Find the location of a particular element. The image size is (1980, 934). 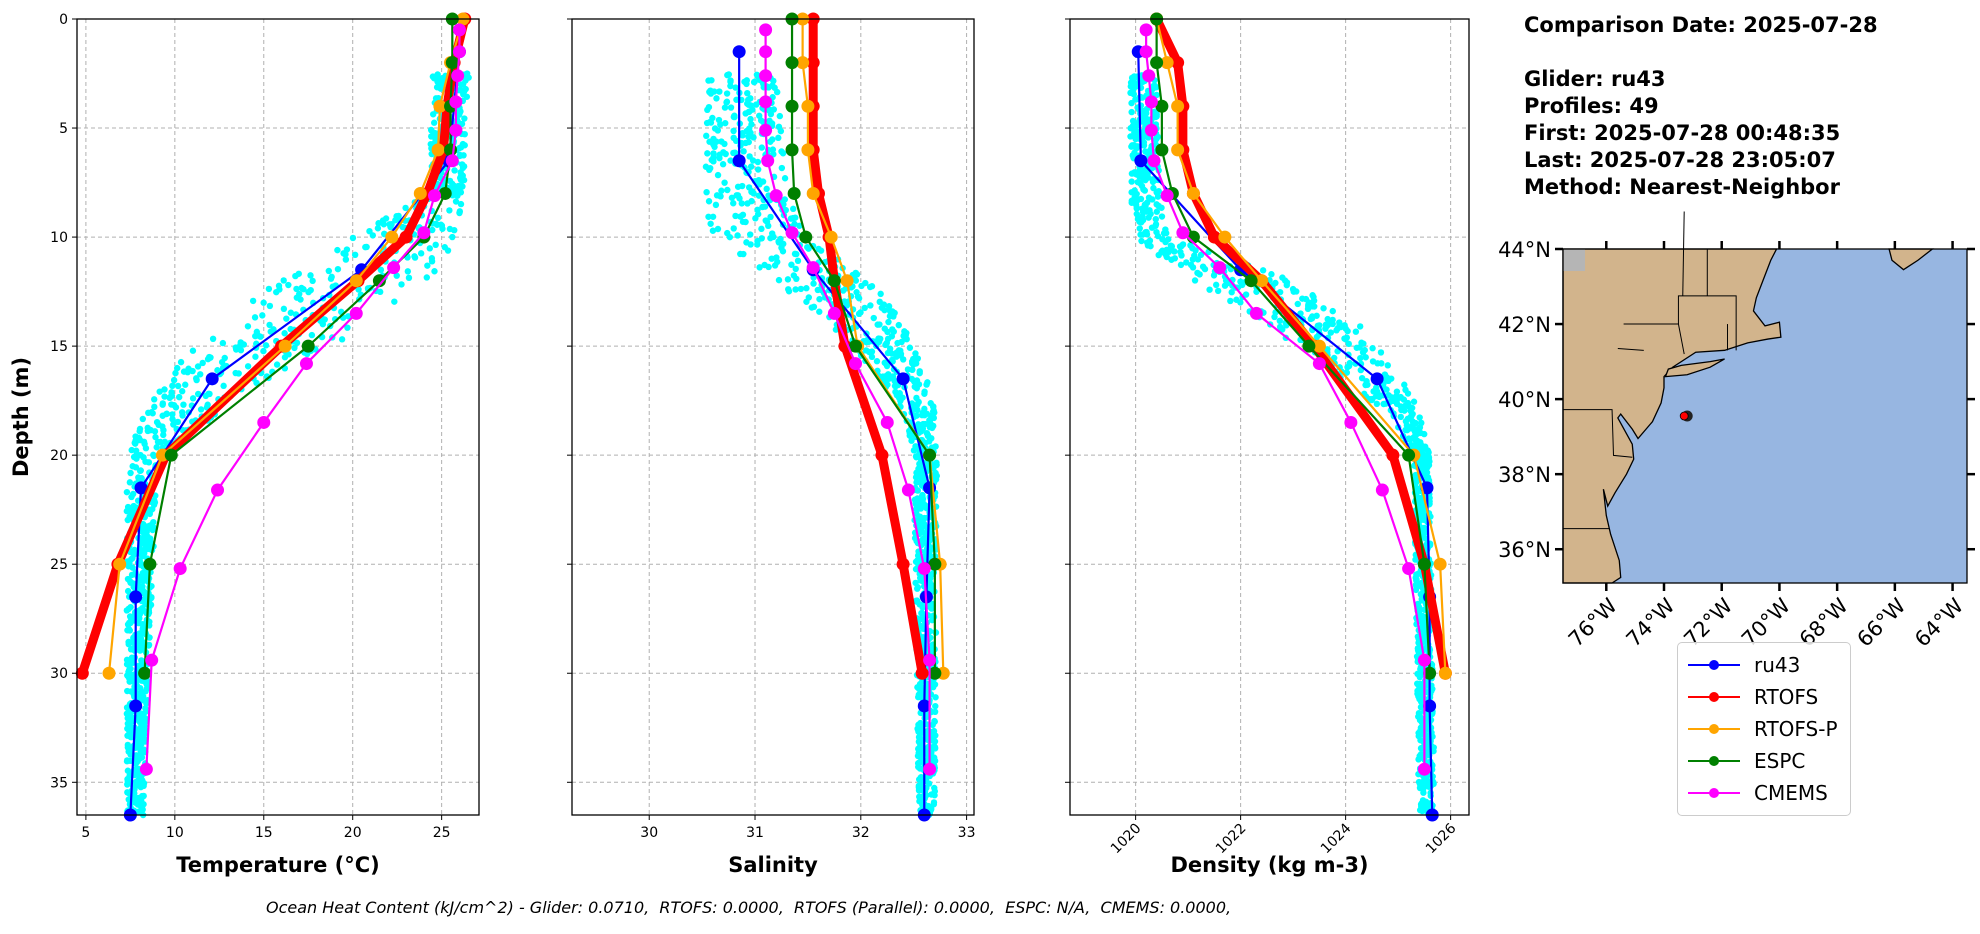

legend-label: CMEMS is located at coordinates (1791, 793).